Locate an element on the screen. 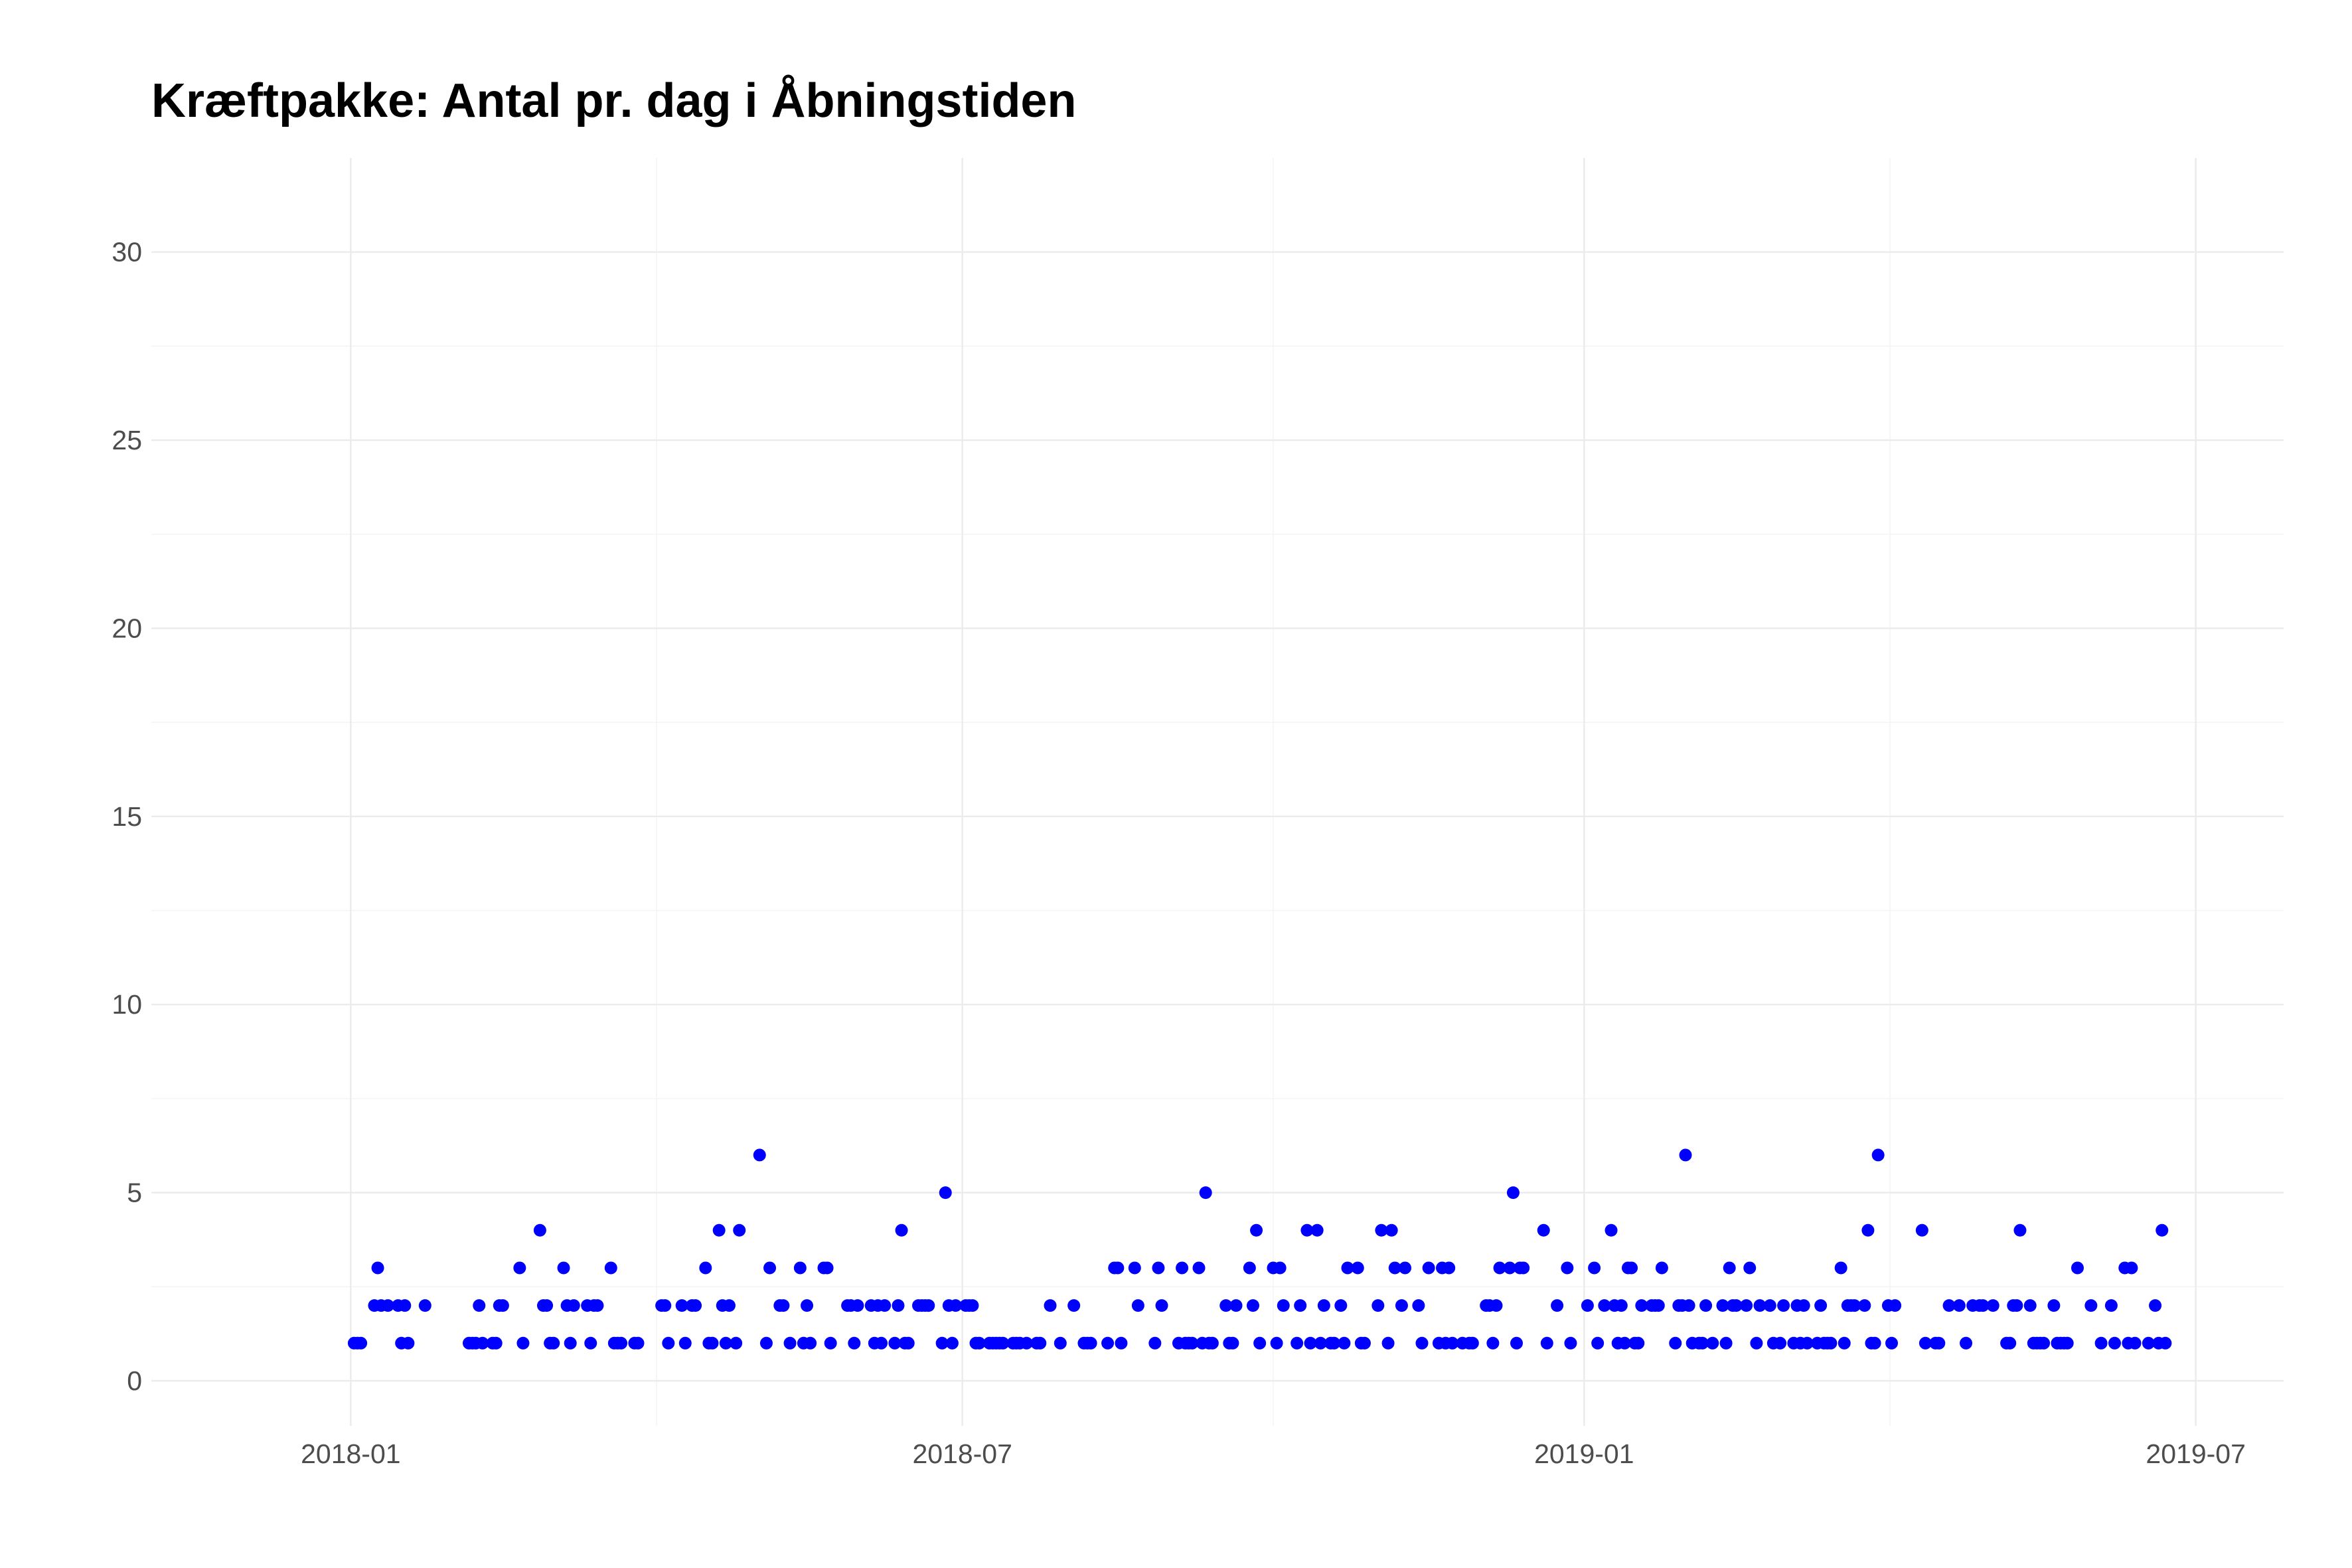 The width and height of the screenshot is (2352, 1568). x-tick-label: 2019-07 is located at coordinates (2196, 1454).